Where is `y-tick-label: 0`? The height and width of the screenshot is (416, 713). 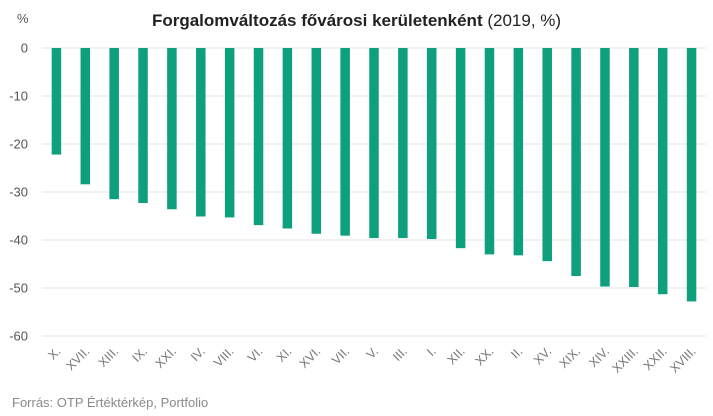
y-tick-label: 0 is located at coordinates (24, 48).